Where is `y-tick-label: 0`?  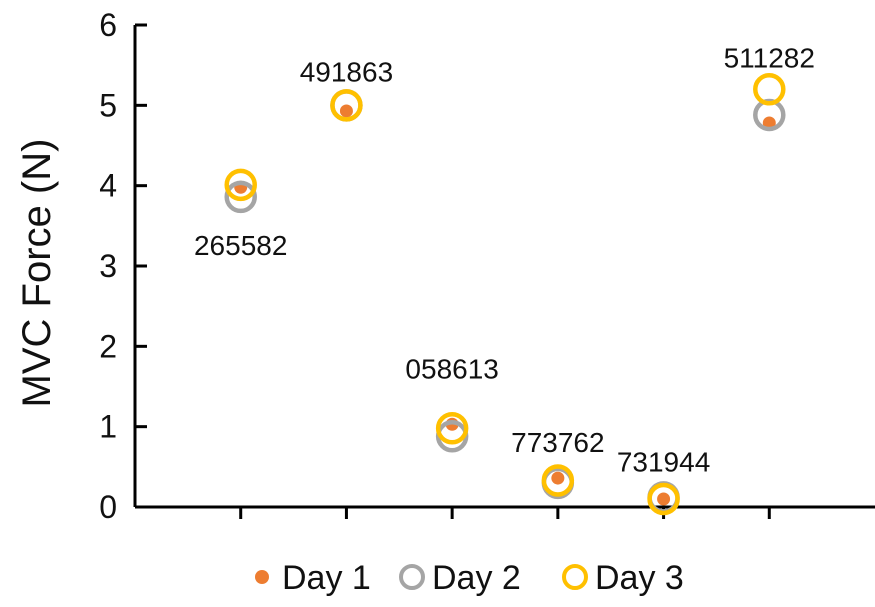 y-tick-label: 0 is located at coordinates (108, 507).